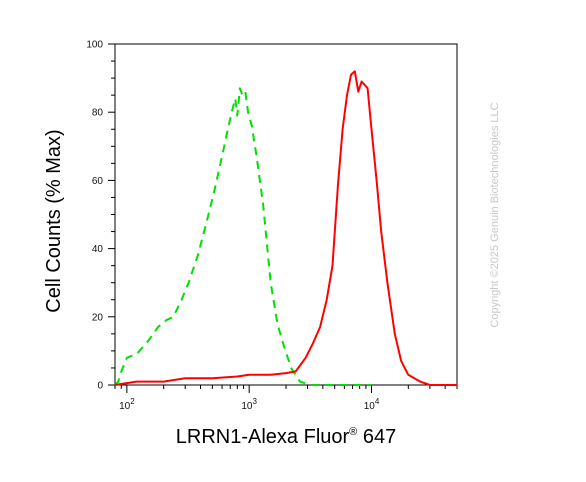 The width and height of the screenshot is (586, 482). I want to click on y-tick-label: 20, so click(98, 317).